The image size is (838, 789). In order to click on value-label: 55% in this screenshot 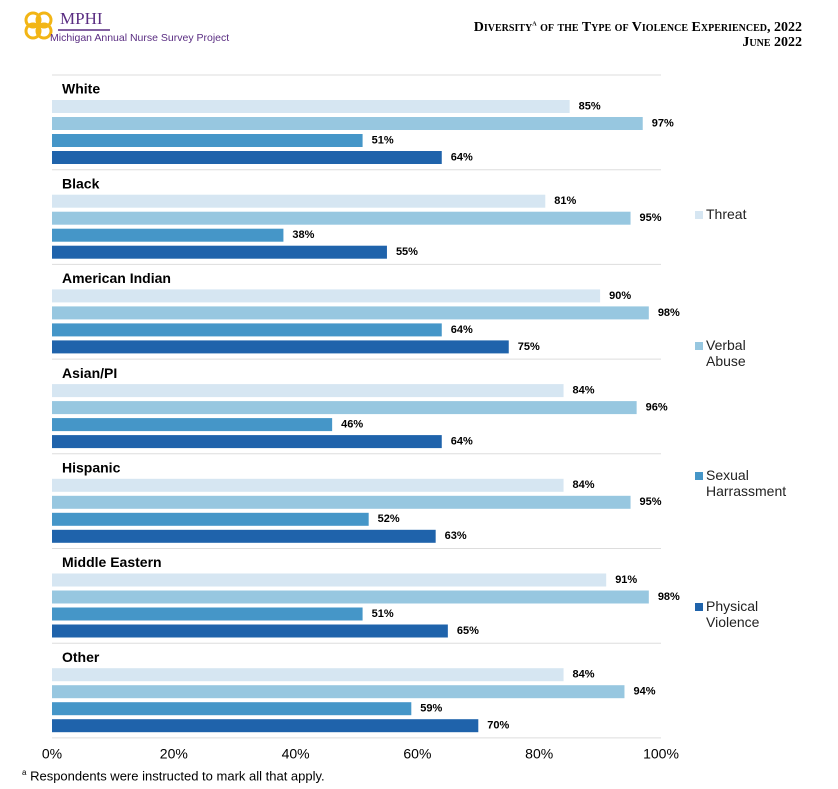, I will do `click(407, 252)`.